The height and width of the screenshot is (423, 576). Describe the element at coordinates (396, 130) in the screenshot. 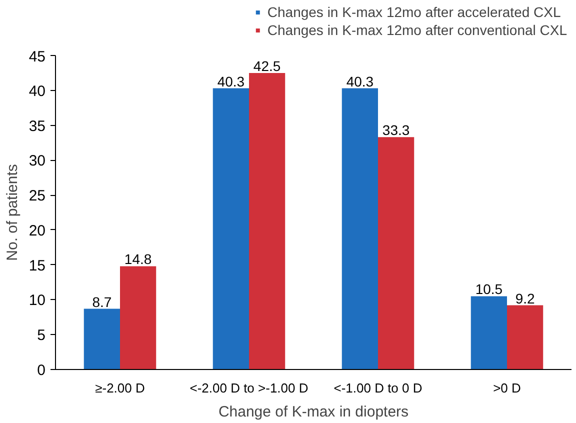

I see `data-label: 33.3` at that location.